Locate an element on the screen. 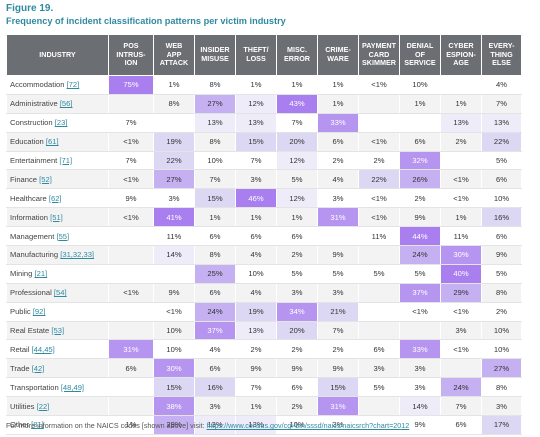 This screenshot has width=540, height=437. naics-code: [21] is located at coordinates (41, 274).